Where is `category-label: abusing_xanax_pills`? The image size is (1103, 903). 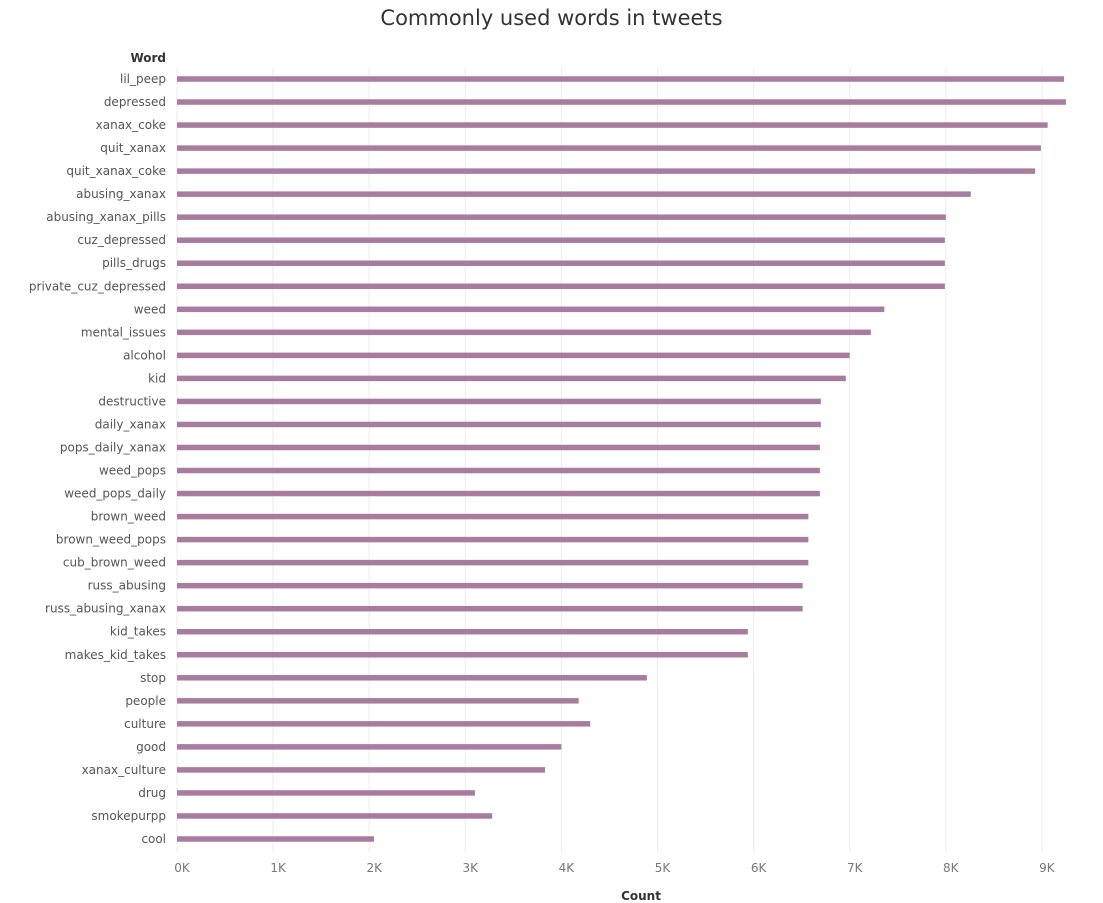
category-label: abusing_xanax_pills is located at coordinates (106, 217).